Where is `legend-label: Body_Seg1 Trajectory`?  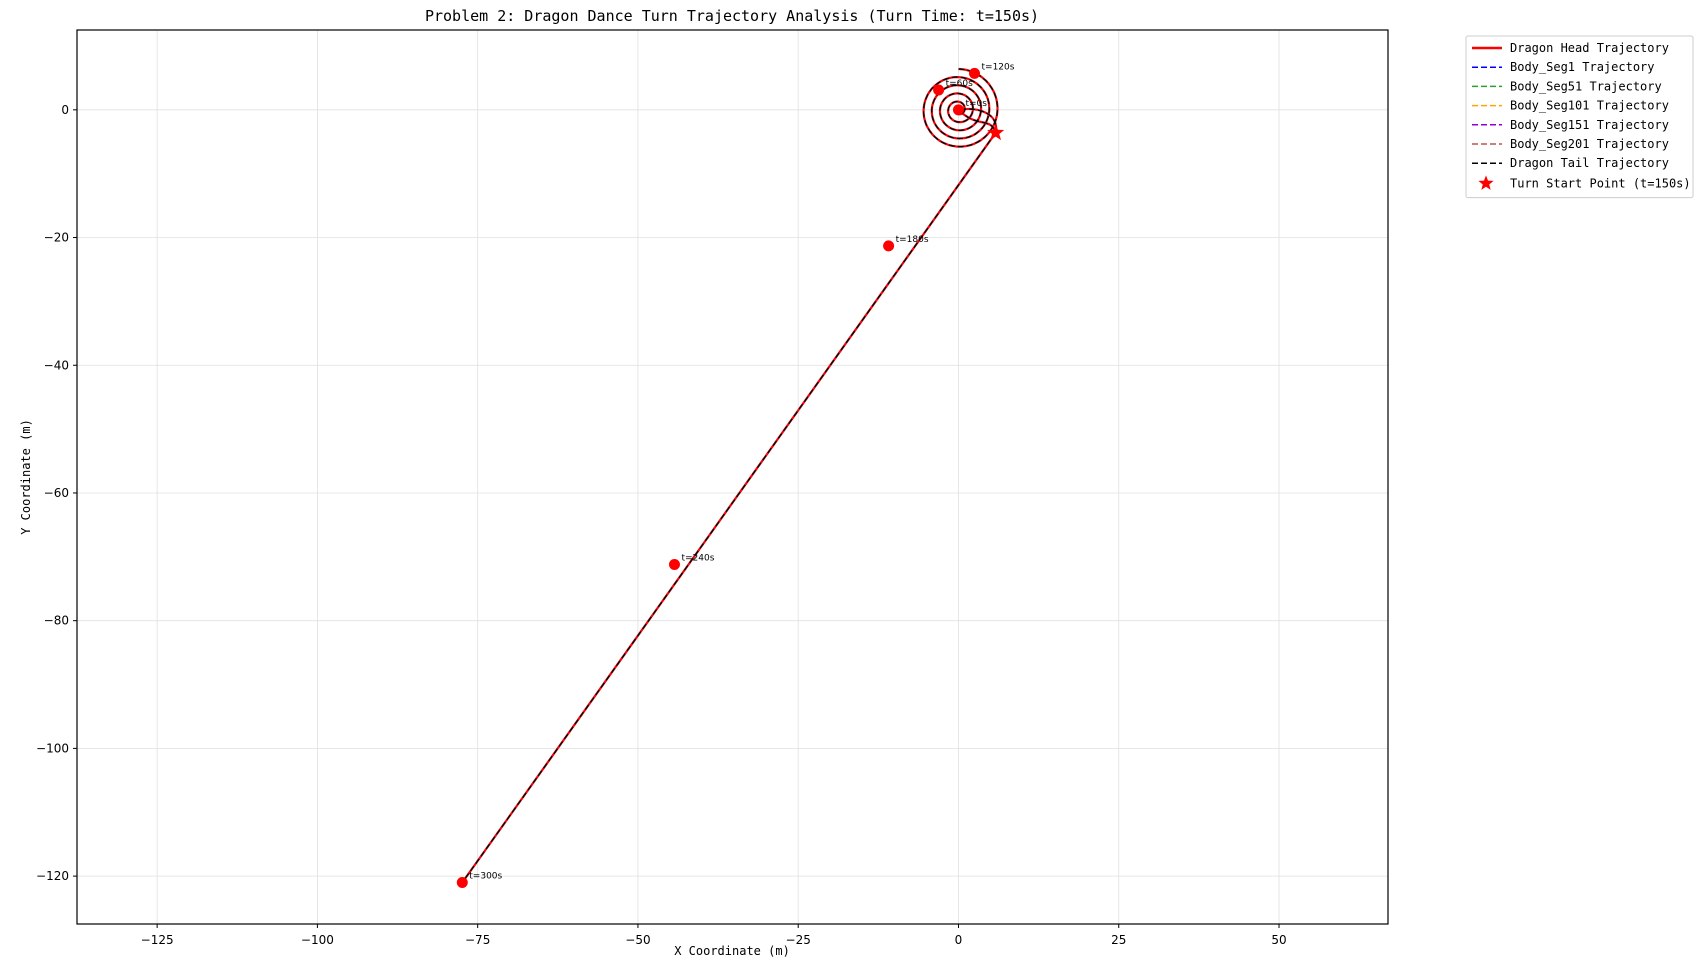 legend-label: Body_Seg1 Trajectory is located at coordinates (1582, 67).